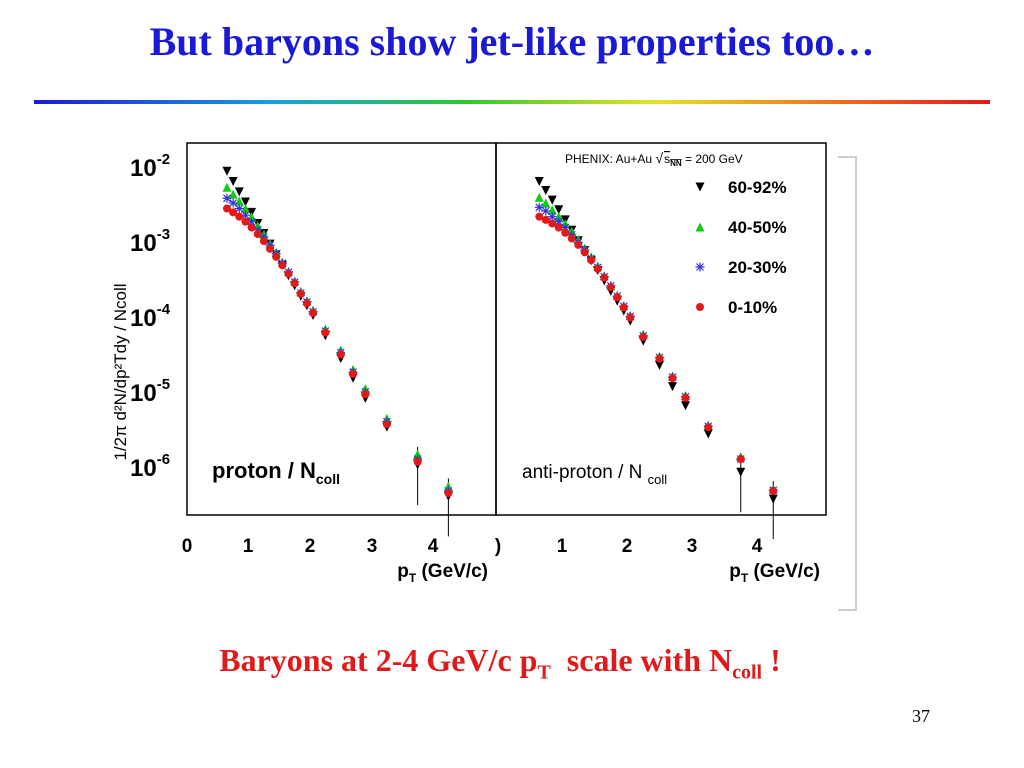 The image size is (1024, 768). What do you see at coordinates (310, 546) in the screenshot?
I see `x-tick-labels-left: 0 1 2 3 4` at bounding box center [310, 546].